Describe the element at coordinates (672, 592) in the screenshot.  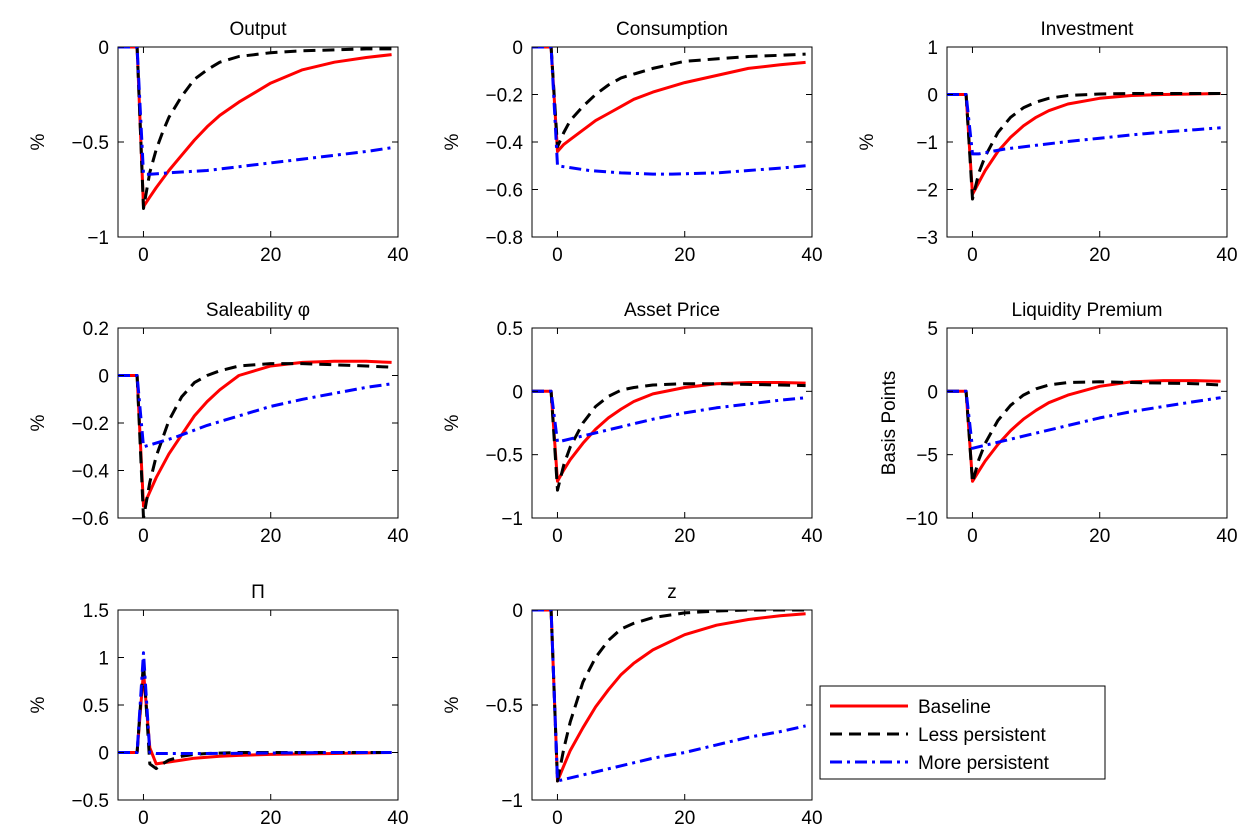
I see `panel-title: z` at that location.